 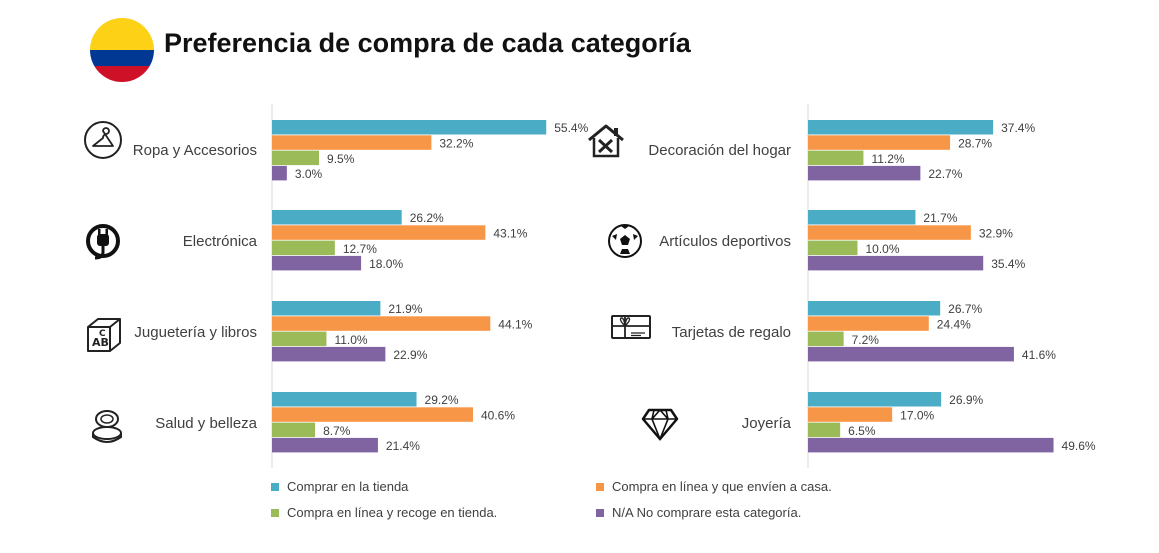 What do you see at coordinates (731, 332) in the screenshot?
I see `category-label: Tarjetas de regalo` at bounding box center [731, 332].